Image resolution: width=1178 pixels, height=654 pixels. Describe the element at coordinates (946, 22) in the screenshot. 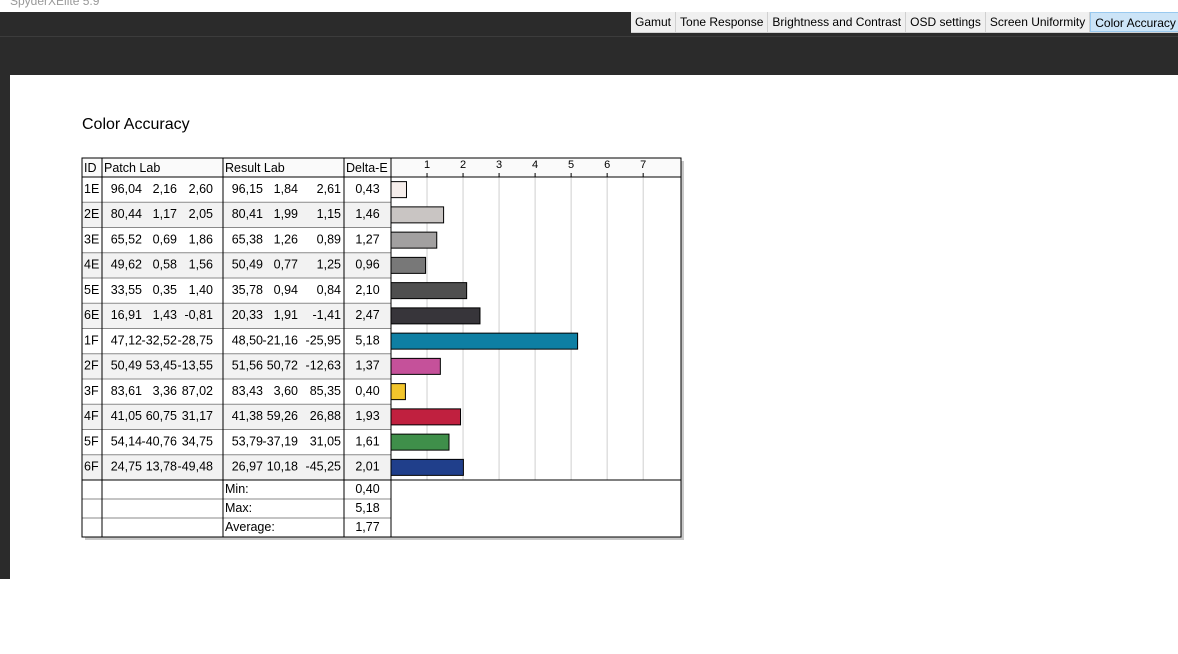

I see `tab: OSD settings` at that location.